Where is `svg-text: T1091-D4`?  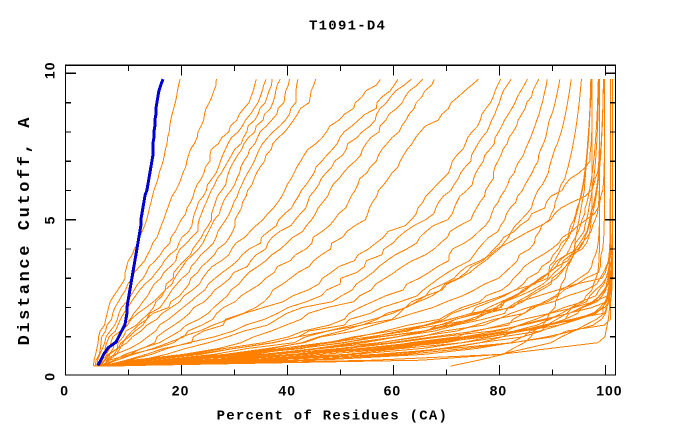 svg-text: T1091-D4 is located at coordinates (347, 26).